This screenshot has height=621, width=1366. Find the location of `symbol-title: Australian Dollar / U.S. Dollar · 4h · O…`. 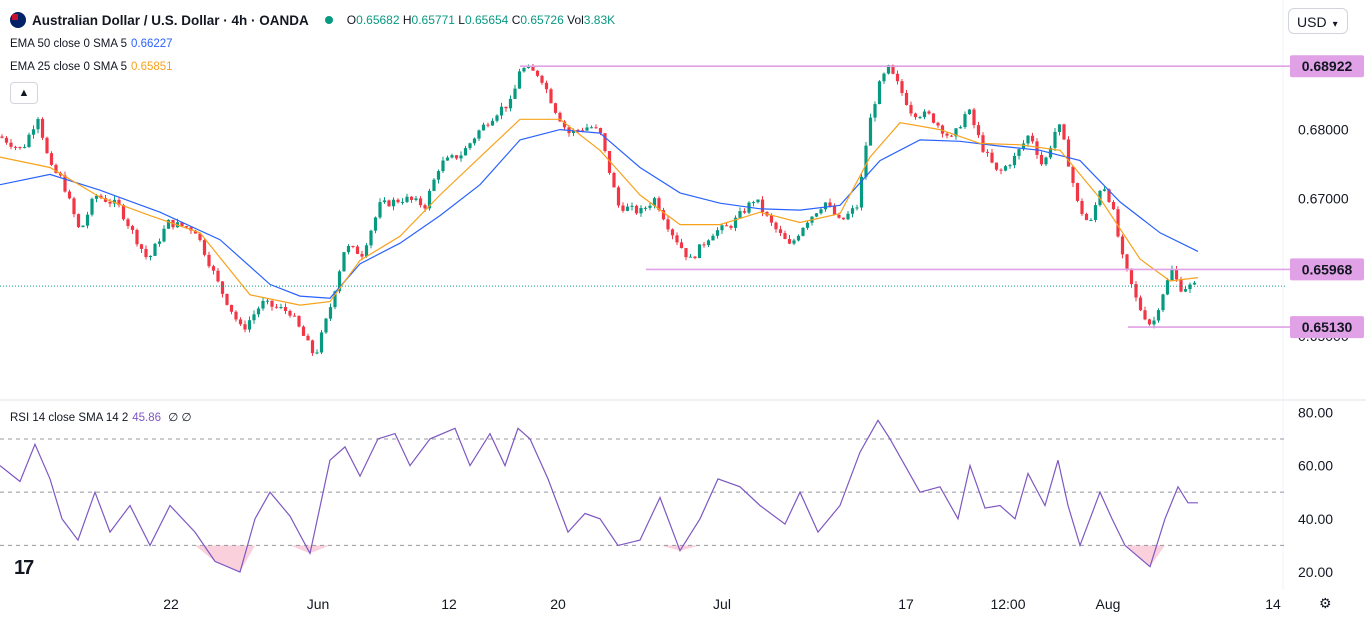

symbol-title: Australian Dollar / U.S. Dollar · 4h · O… is located at coordinates (170, 20).